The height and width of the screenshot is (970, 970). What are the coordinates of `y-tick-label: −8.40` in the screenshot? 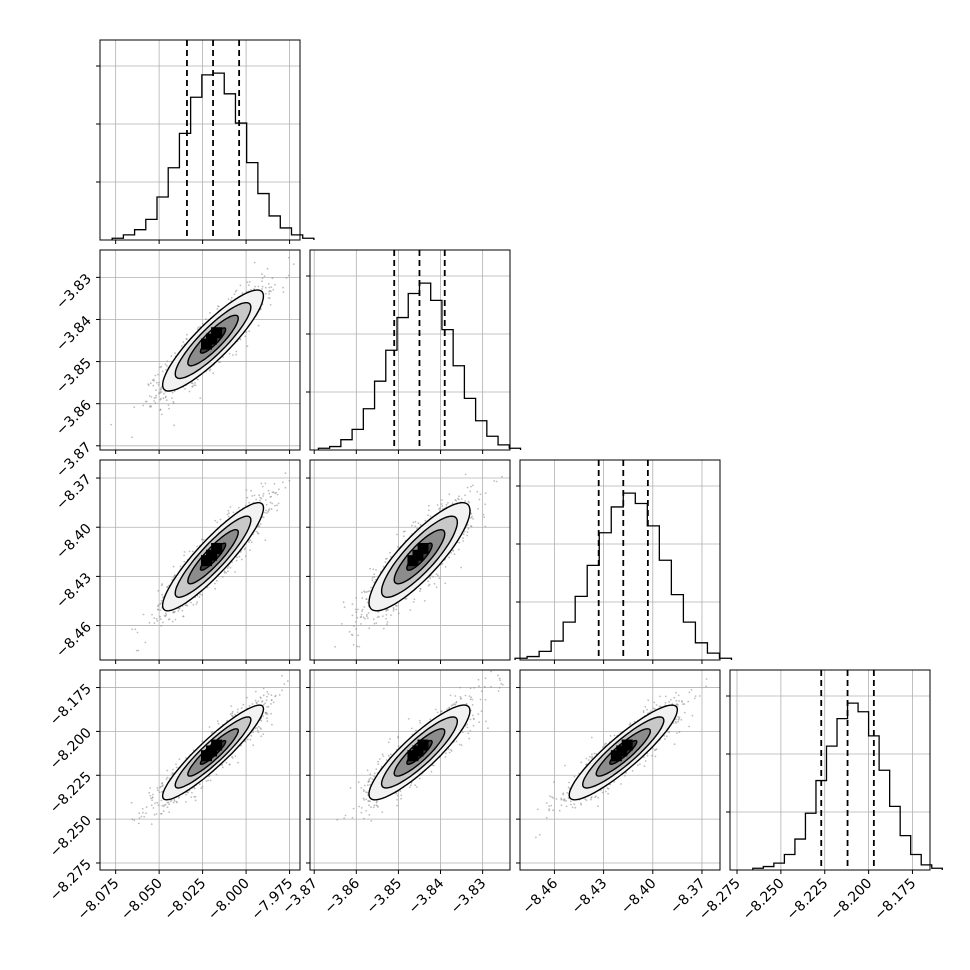 It's located at (74, 542).